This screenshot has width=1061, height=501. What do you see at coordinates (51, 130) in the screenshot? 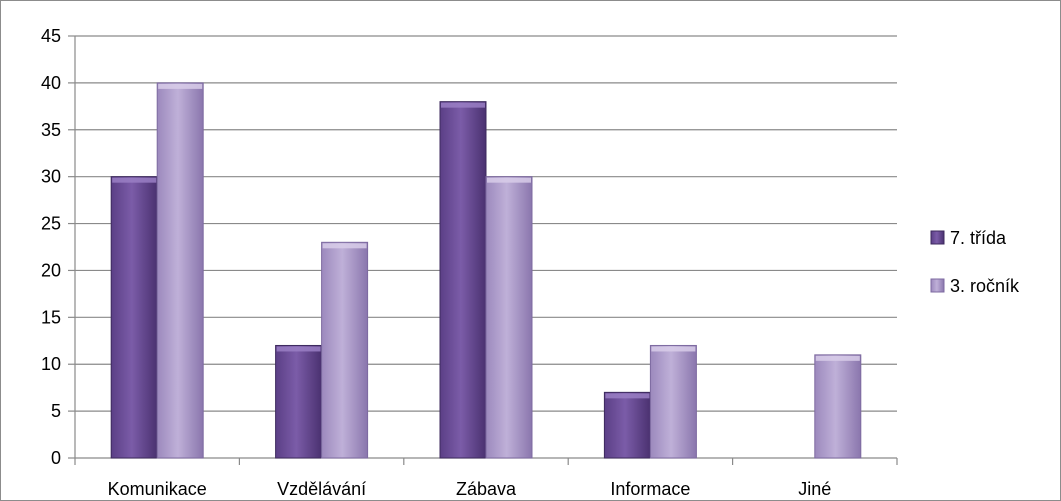
I see `y-tick-label: 35` at bounding box center [51, 130].